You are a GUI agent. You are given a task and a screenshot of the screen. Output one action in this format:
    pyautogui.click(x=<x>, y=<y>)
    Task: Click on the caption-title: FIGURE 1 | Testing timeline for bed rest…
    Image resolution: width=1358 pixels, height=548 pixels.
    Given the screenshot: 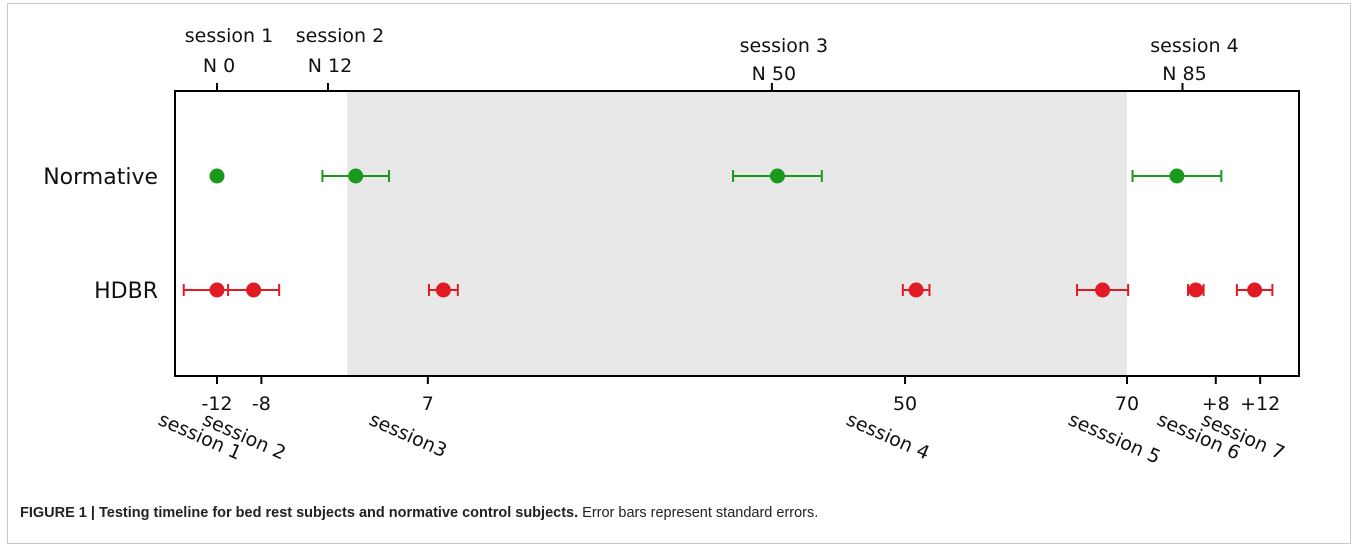 What is the action you would take?
    pyautogui.click(x=299, y=513)
    